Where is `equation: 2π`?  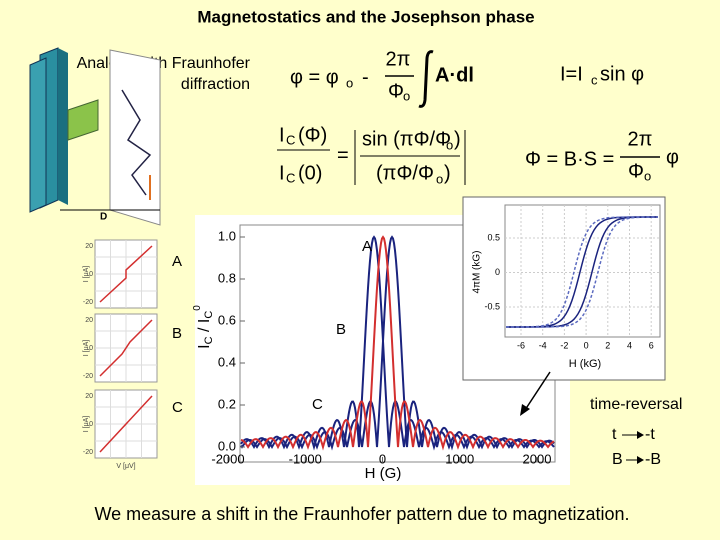 equation: 2π is located at coordinates (640, 139).